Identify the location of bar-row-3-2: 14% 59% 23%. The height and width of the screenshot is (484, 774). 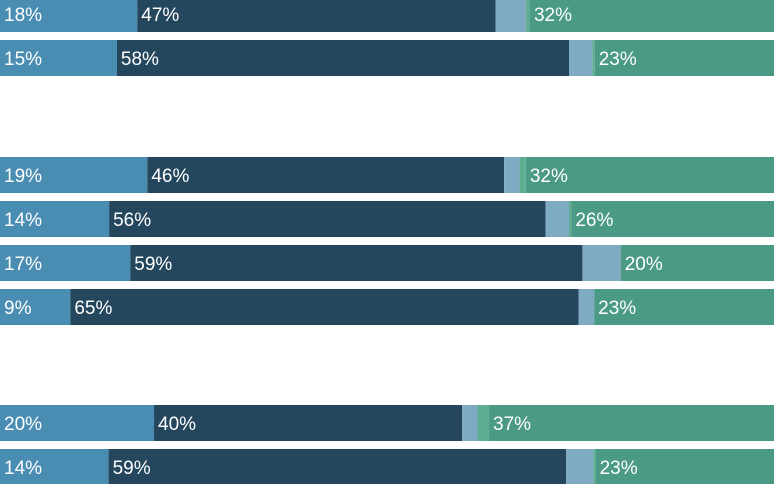
(387, 466).